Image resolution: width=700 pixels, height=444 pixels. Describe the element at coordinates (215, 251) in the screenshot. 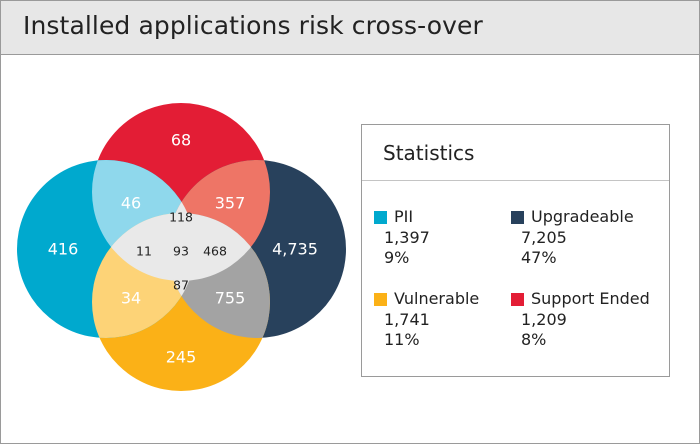

I see `label-support-vulnerable-upgradeable: 468` at that location.